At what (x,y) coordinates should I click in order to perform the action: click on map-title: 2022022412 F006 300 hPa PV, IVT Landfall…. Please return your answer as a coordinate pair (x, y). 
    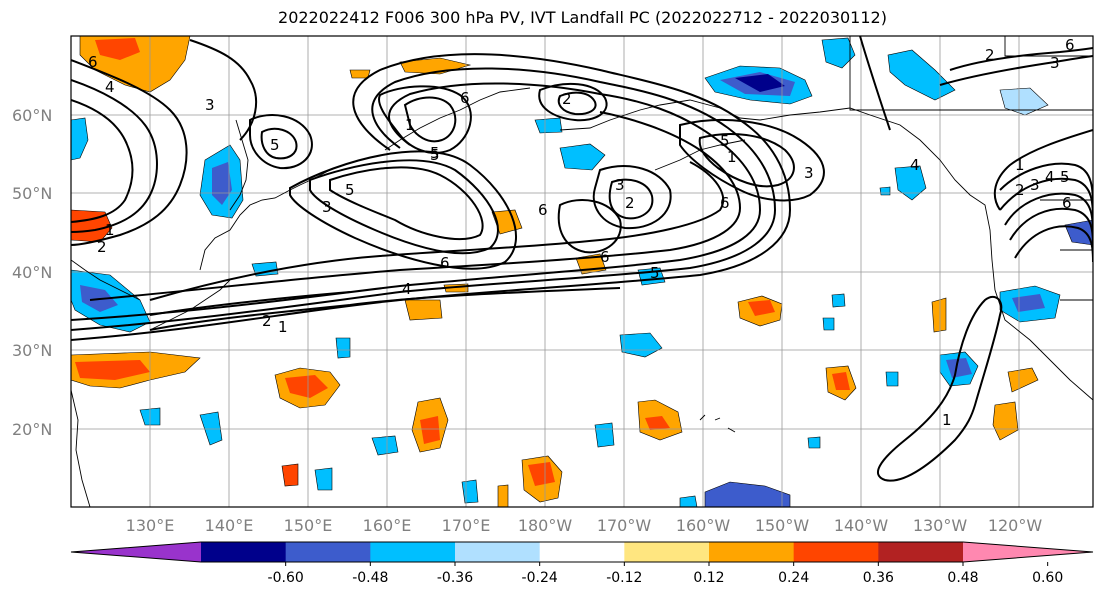
    Looking at the image, I should click on (582, 17).